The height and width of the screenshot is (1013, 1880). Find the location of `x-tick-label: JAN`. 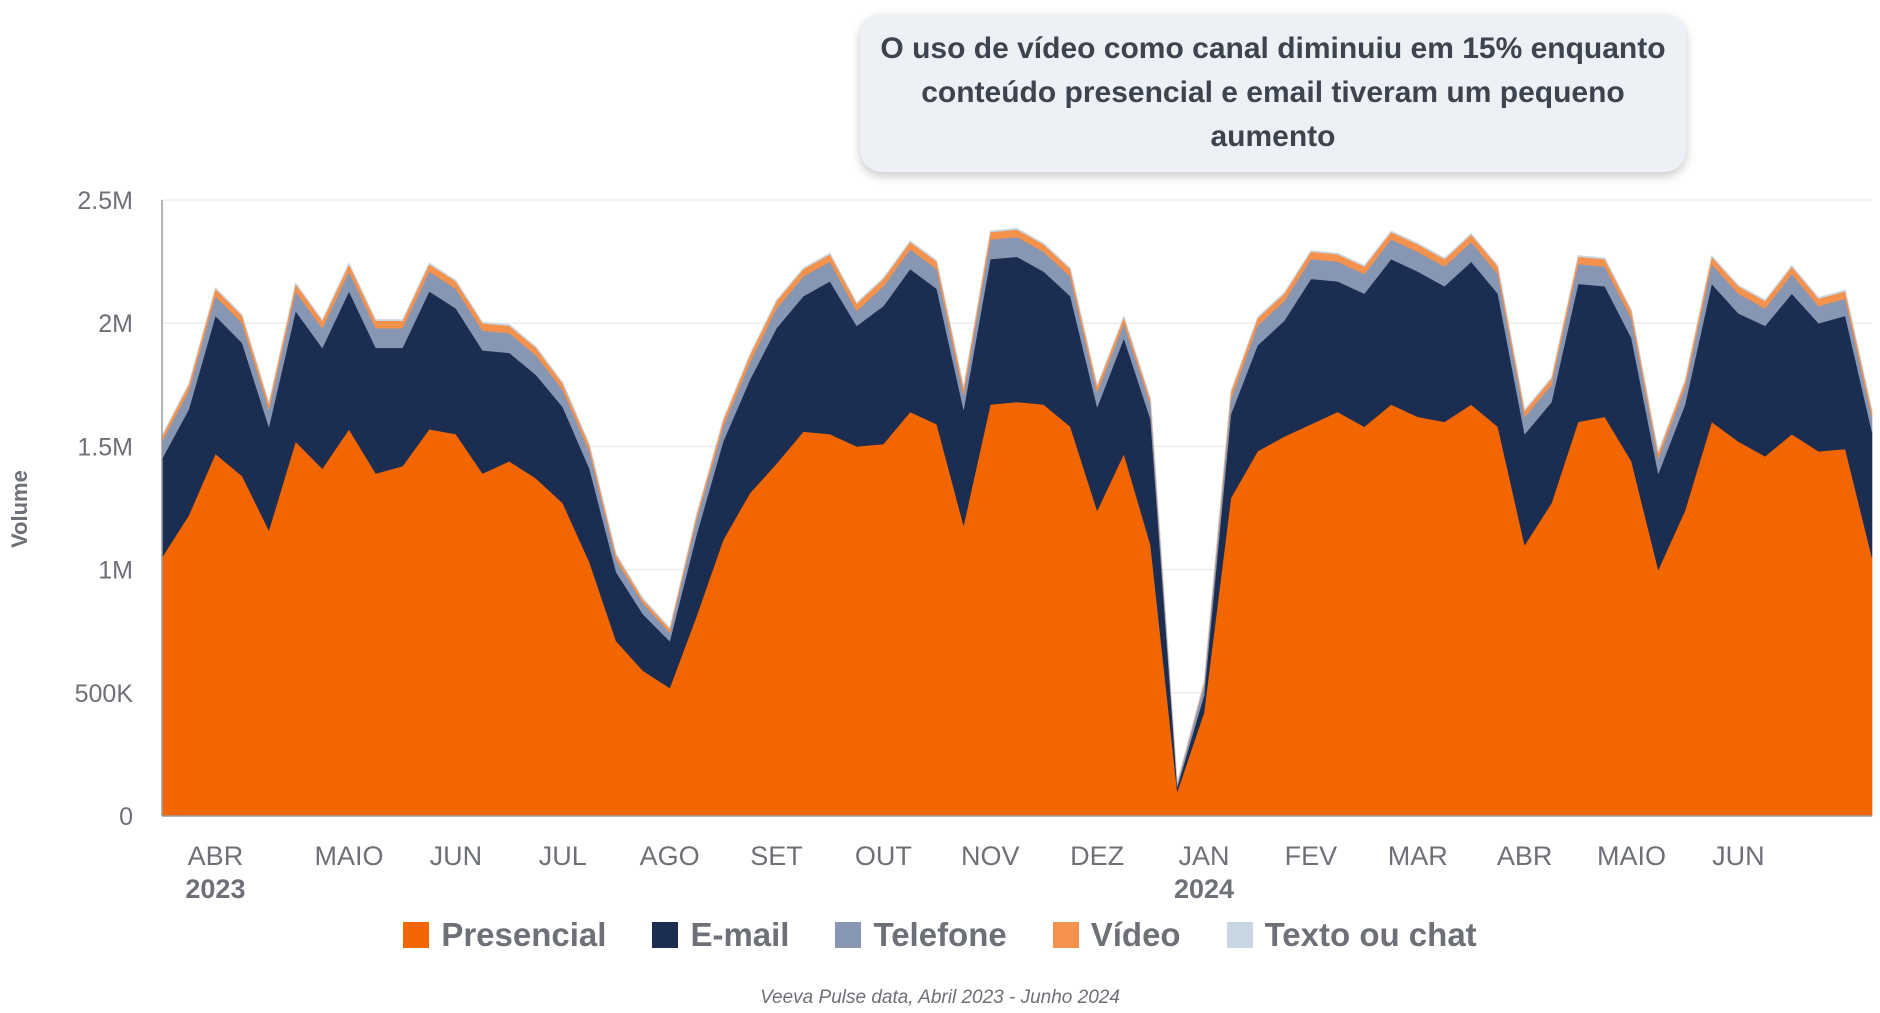

x-tick-label: JAN is located at coordinates (1204, 856).